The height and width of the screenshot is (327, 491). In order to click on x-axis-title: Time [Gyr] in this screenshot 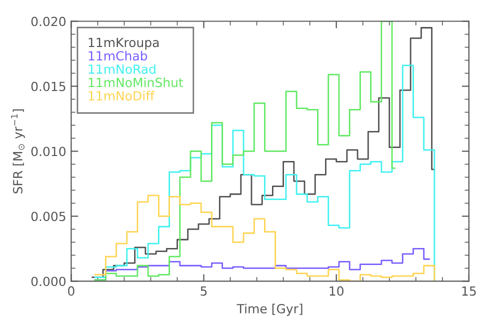, I will do `click(269, 310)`.